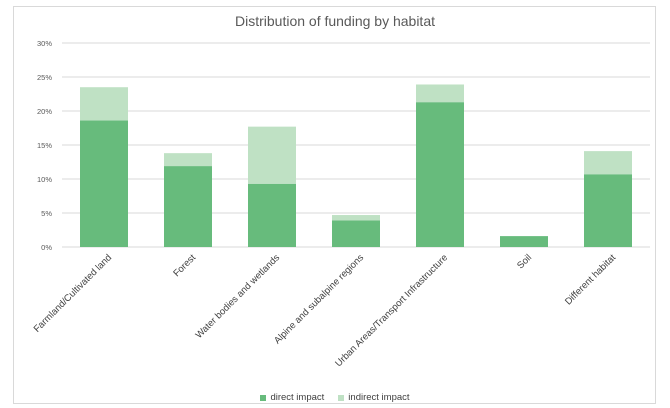 This screenshot has width=670, height=408. What do you see at coordinates (263, 397) in the screenshot?
I see `legend-swatch-direct` at bounding box center [263, 397].